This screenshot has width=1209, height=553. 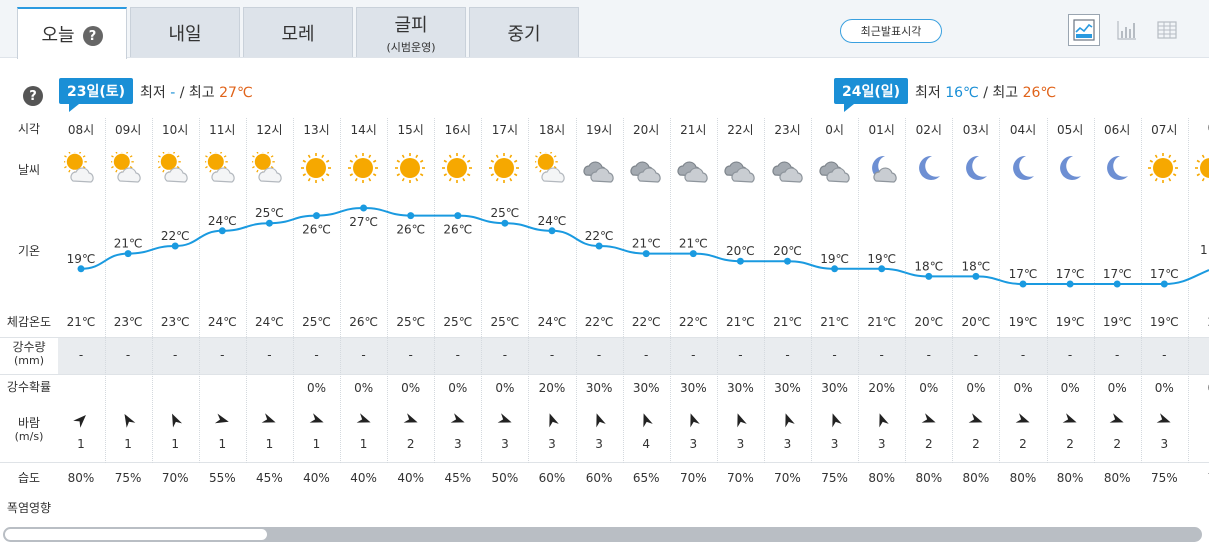 I want to click on hour-label: 22시, so click(x=740, y=130).